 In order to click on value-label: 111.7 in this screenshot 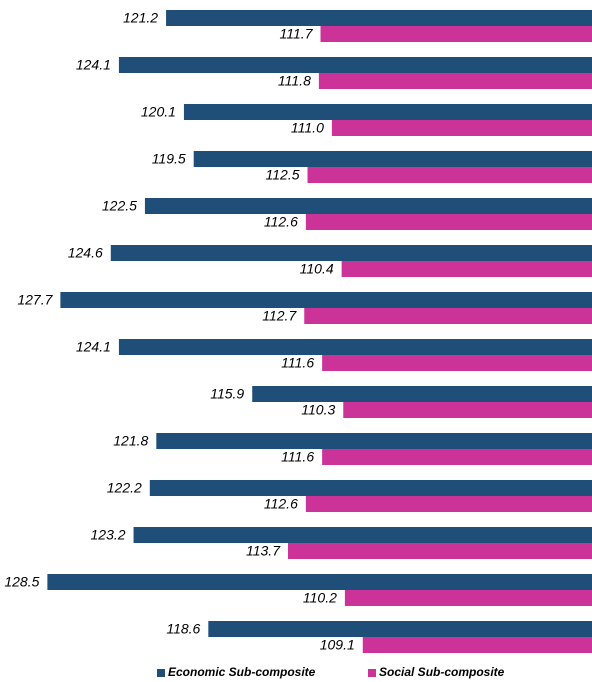, I will do `click(297, 34)`.